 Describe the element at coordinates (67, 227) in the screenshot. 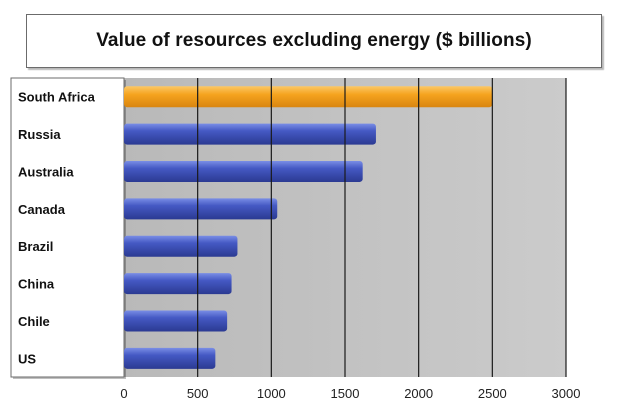

I see `category-label-panel` at that location.